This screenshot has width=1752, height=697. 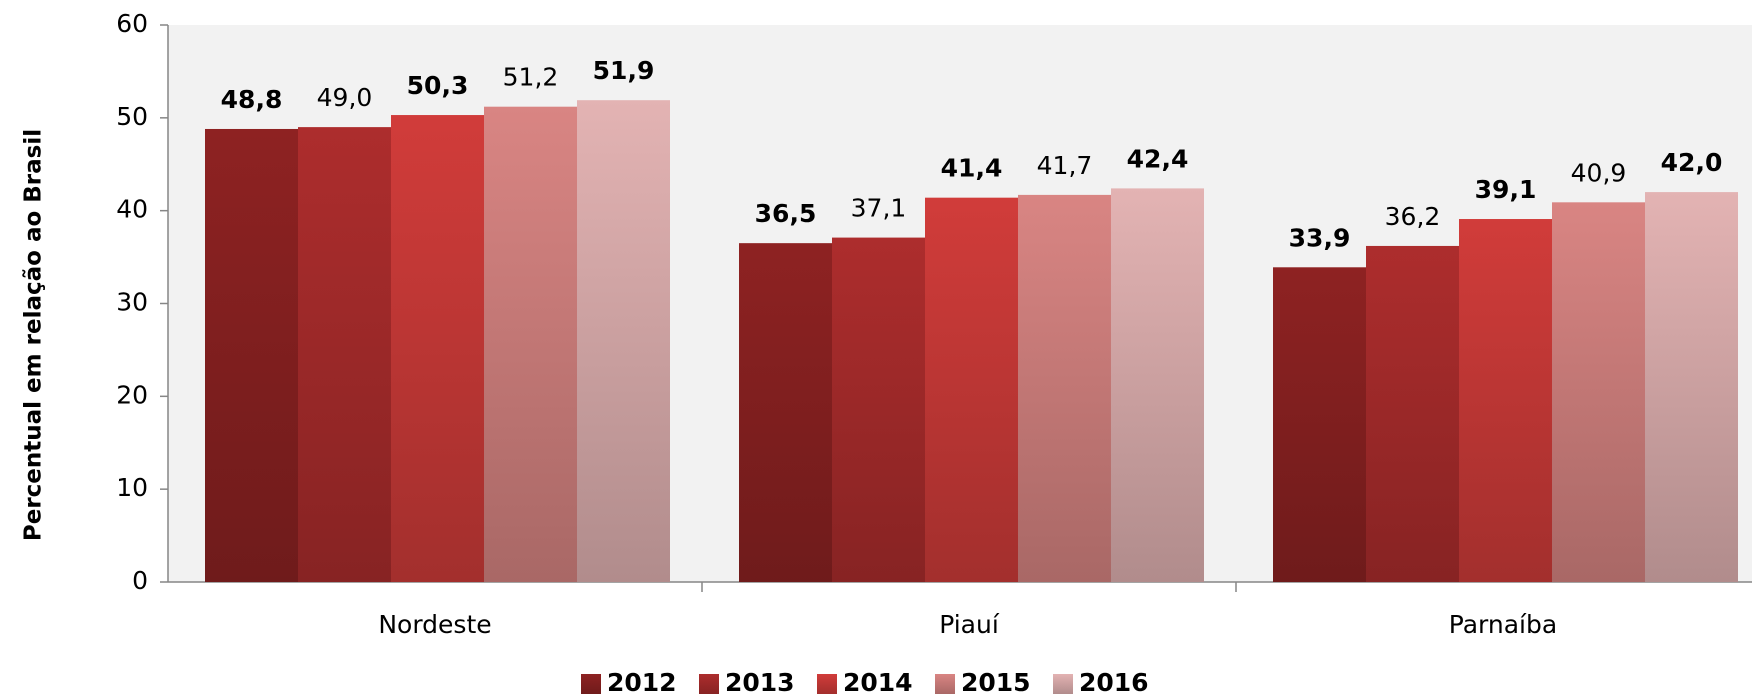 What do you see at coordinates (132, 209) in the screenshot?
I see `y-tick-label: 40` at bounding box center [132, 209].